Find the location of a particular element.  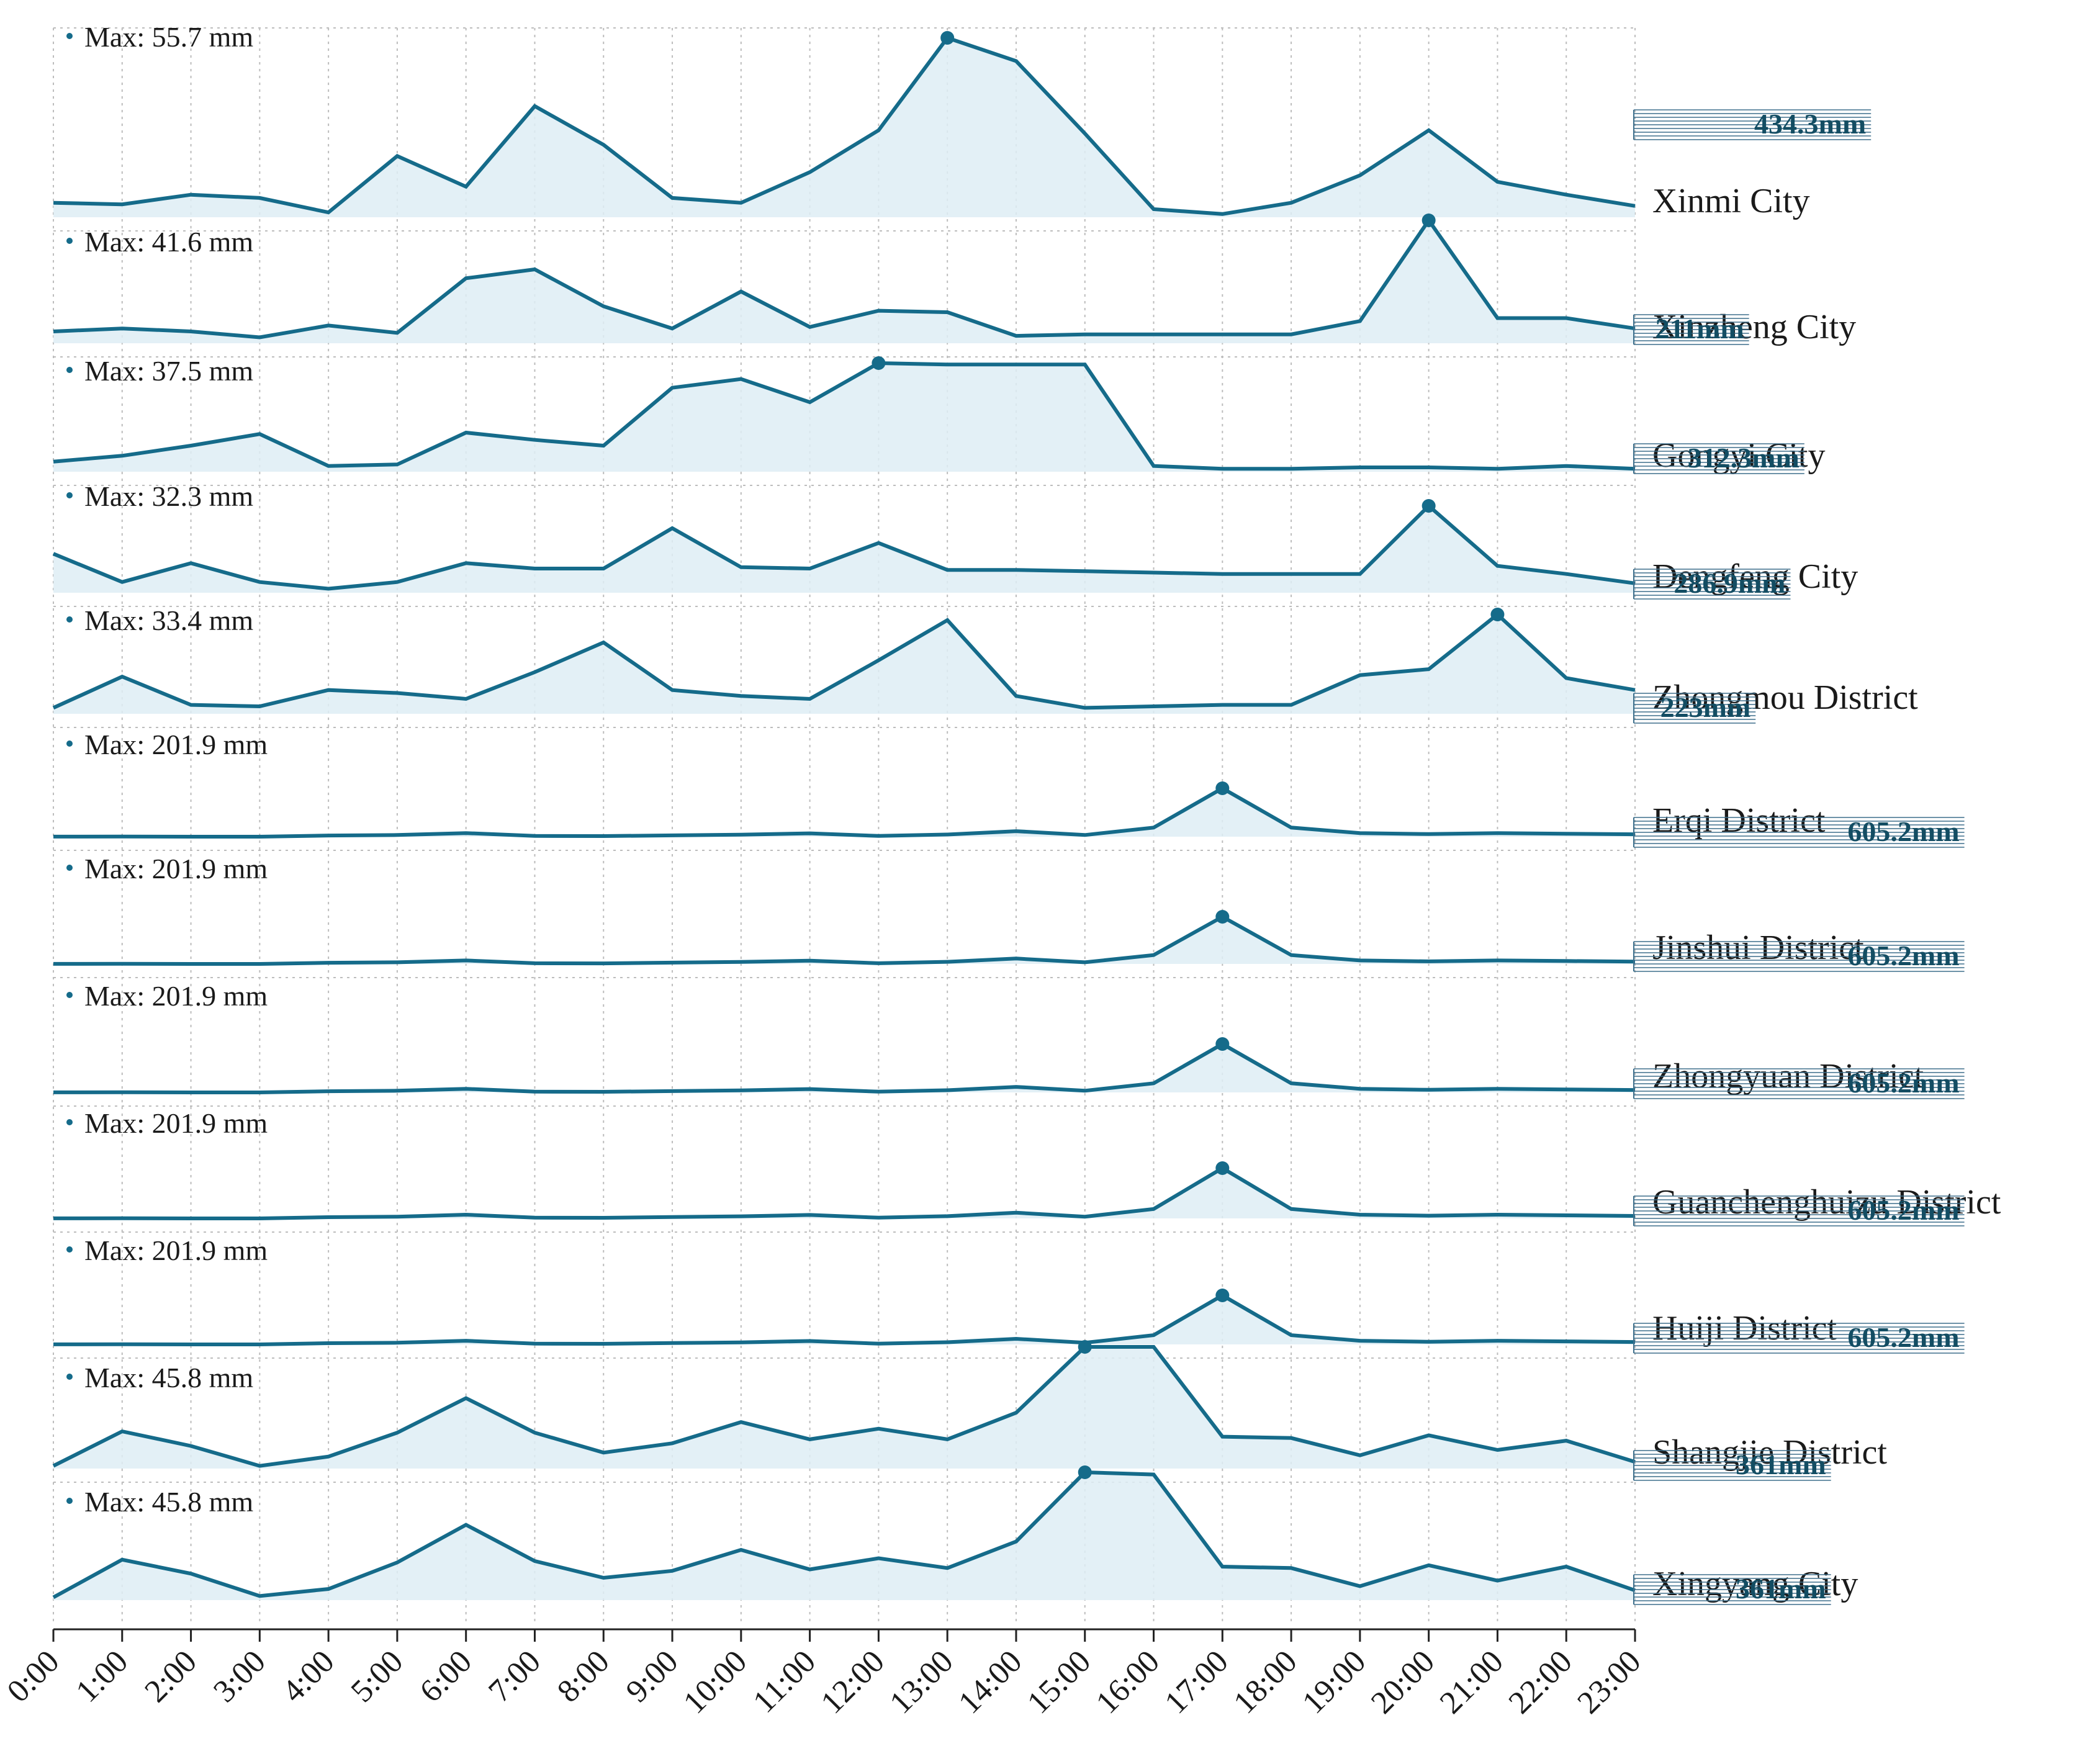

total-label-zhongmou-district: 223mm is located at coordinates (1705, 707).